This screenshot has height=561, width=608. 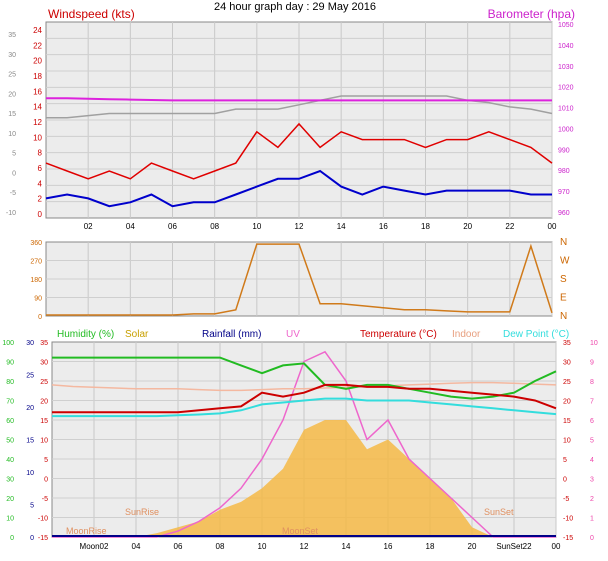 I want to click on humidity-tick: 100, so click(x=8, y=343).